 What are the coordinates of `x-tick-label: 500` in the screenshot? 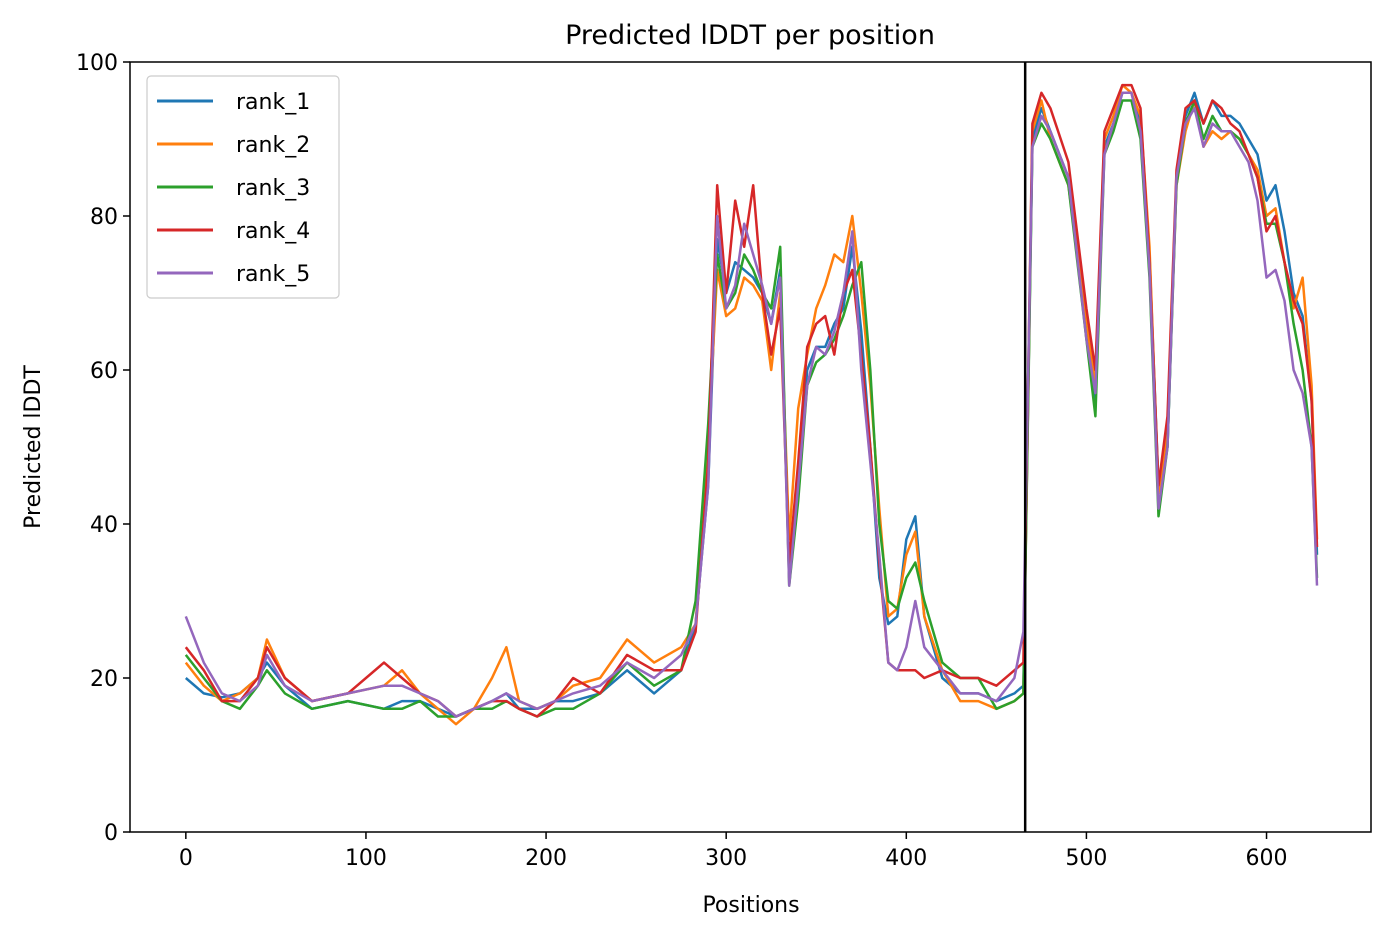 It's located at (1086, 858).